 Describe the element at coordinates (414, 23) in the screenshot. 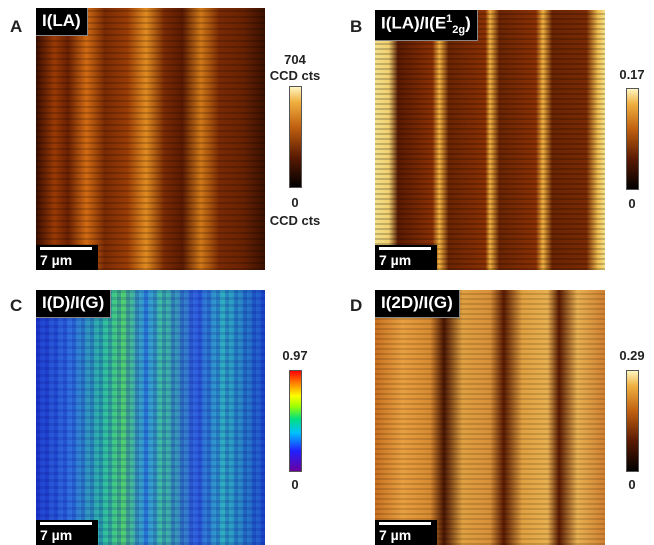

I see `title-text: I(LA)/I(E` at that location.